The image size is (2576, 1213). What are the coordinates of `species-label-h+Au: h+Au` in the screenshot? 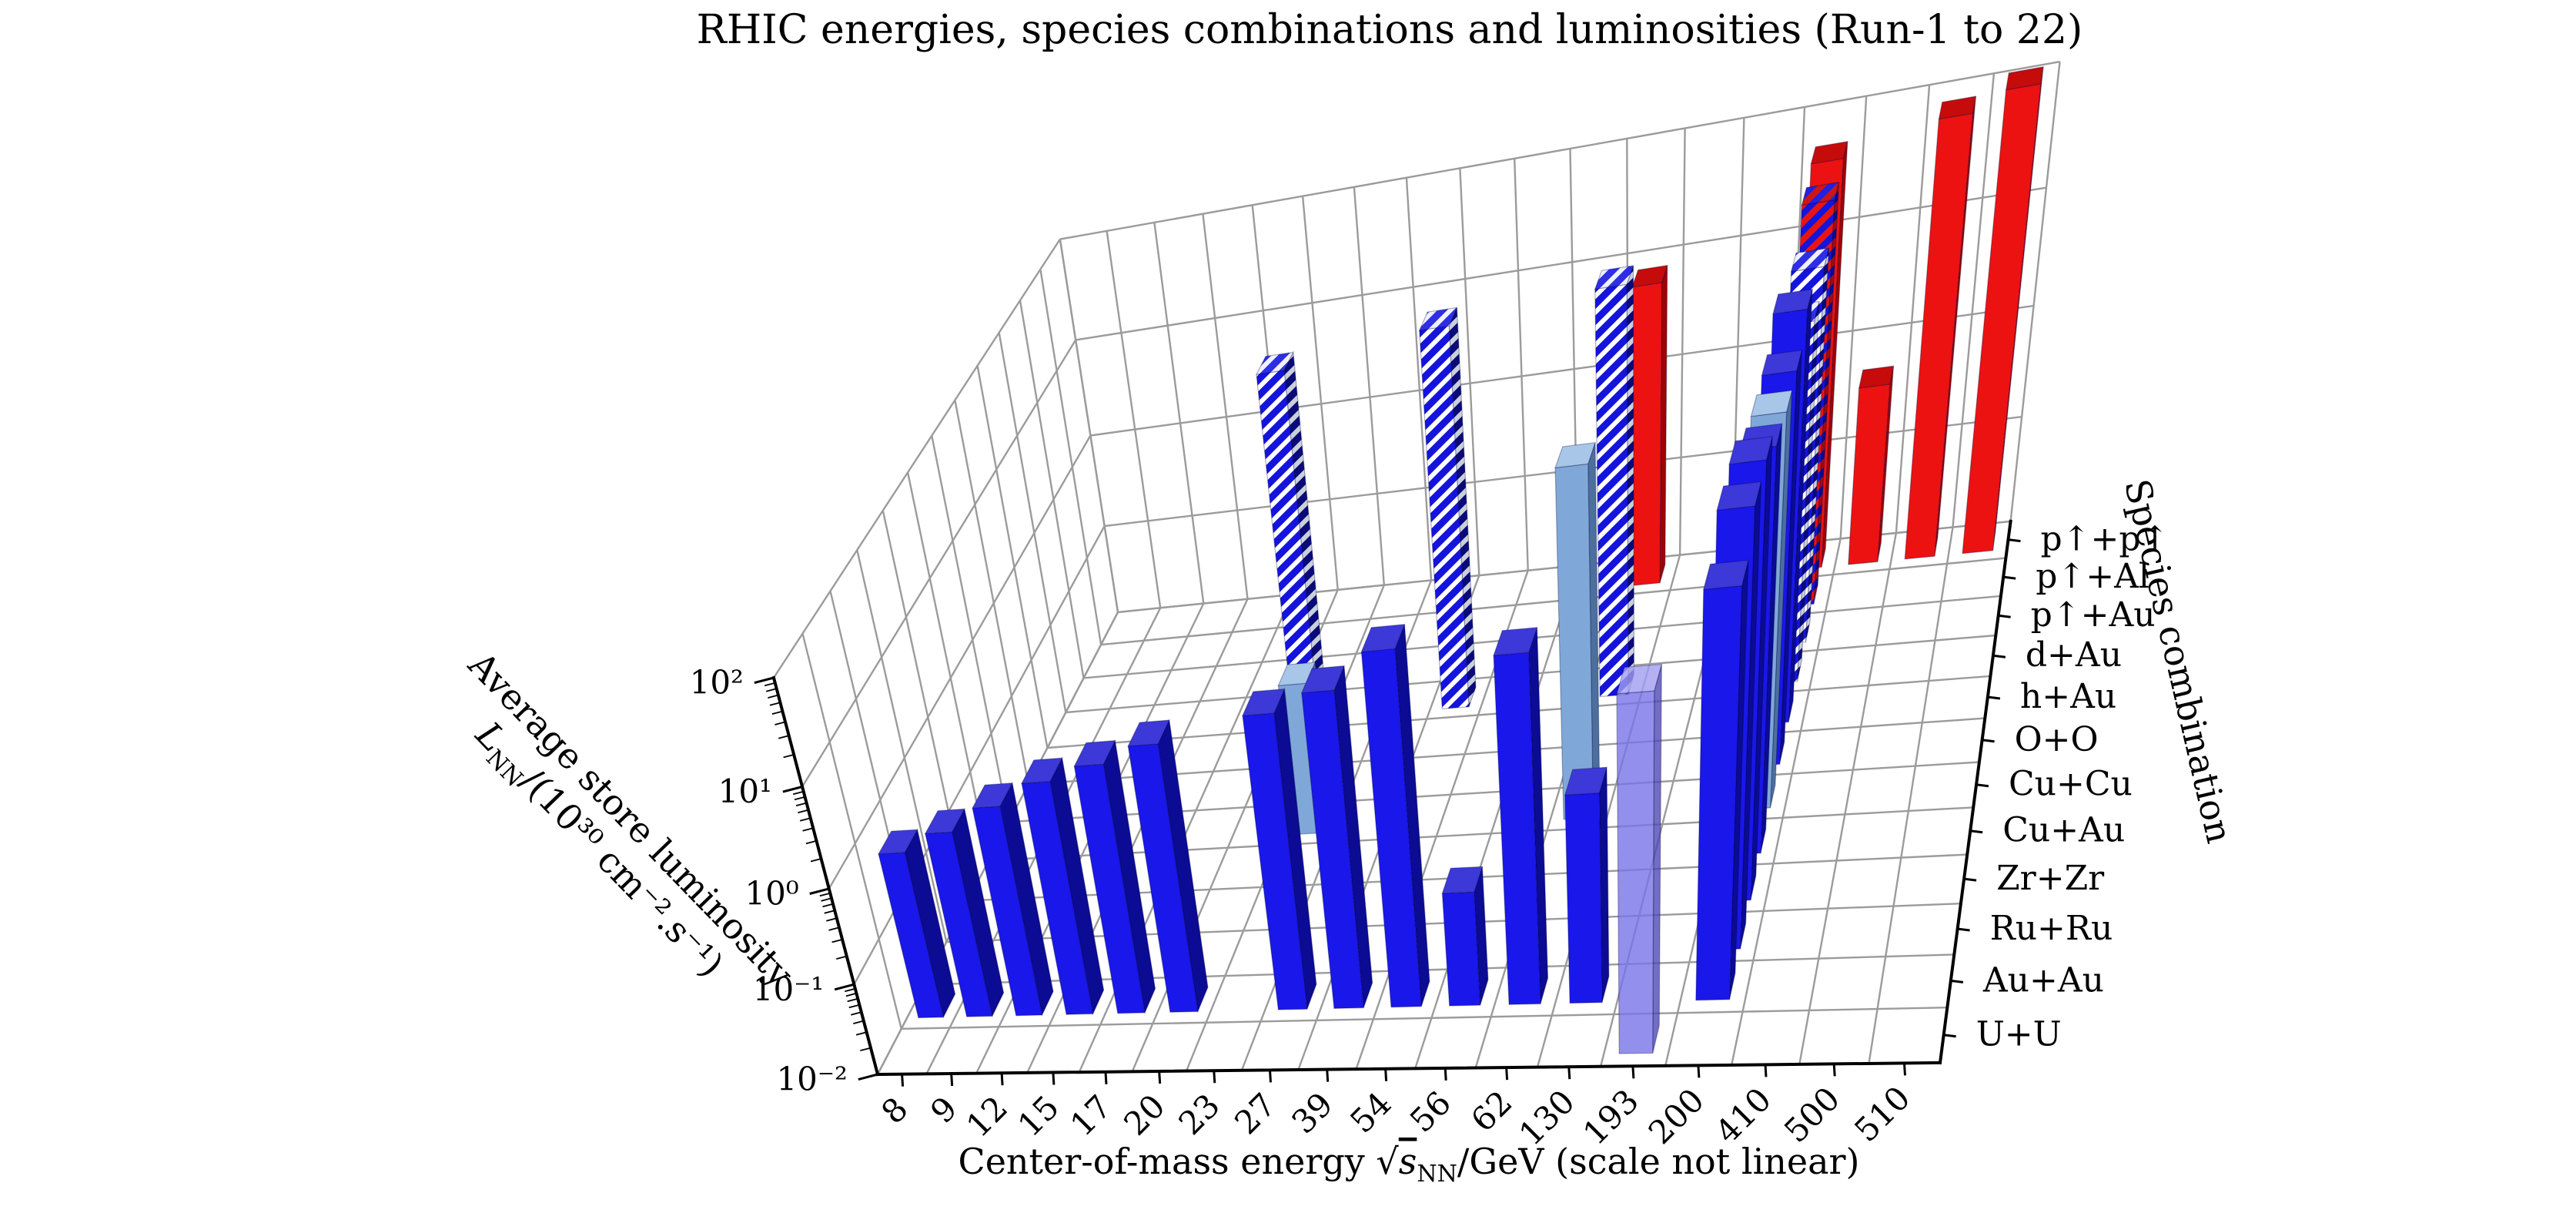 It's located at (2068, 696).